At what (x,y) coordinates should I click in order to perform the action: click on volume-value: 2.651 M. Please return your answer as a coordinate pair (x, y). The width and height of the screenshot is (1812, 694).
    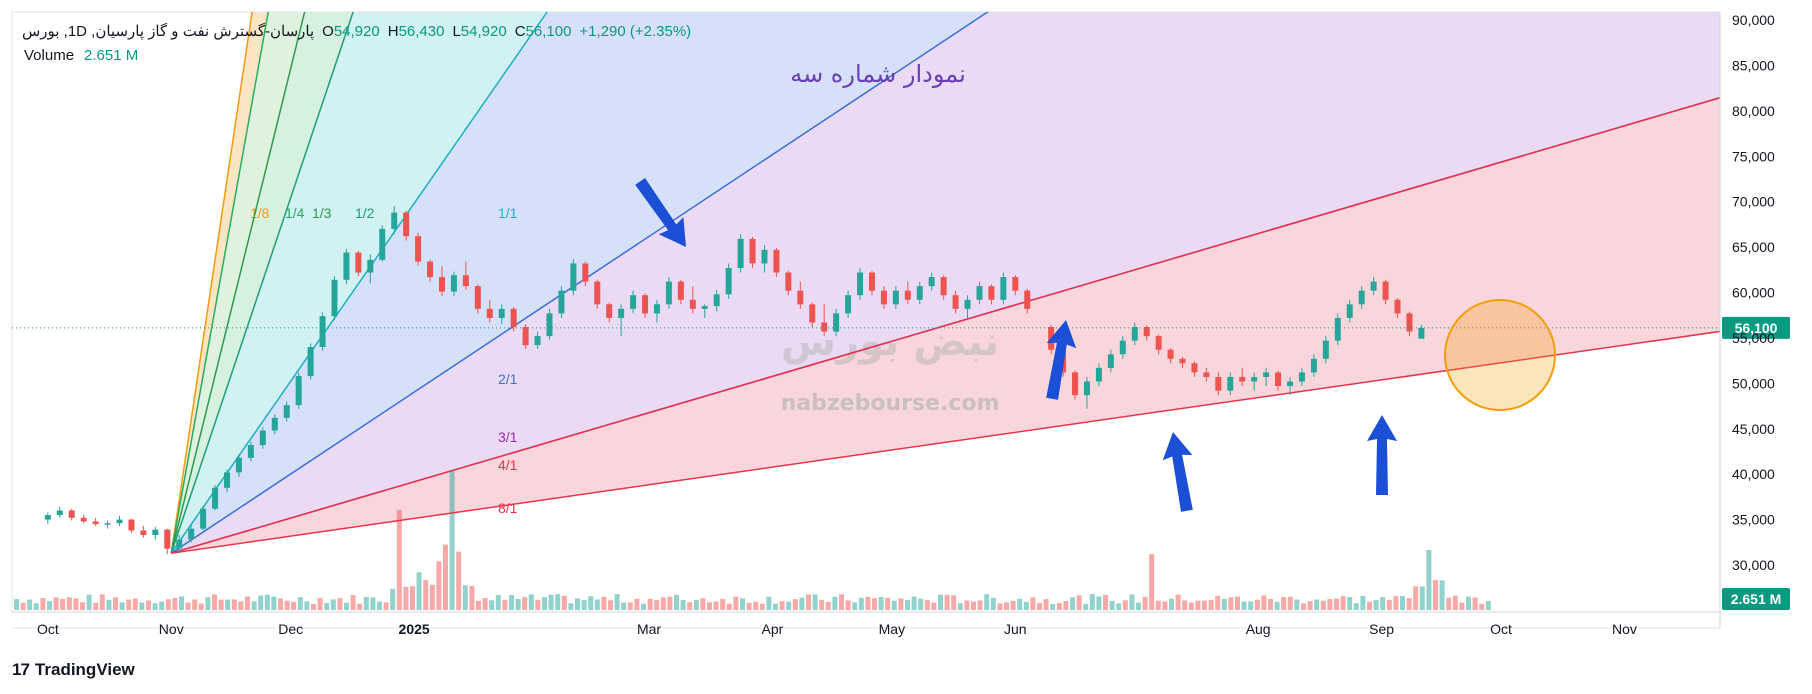
    Looking at the image, I should click on (111, 55).